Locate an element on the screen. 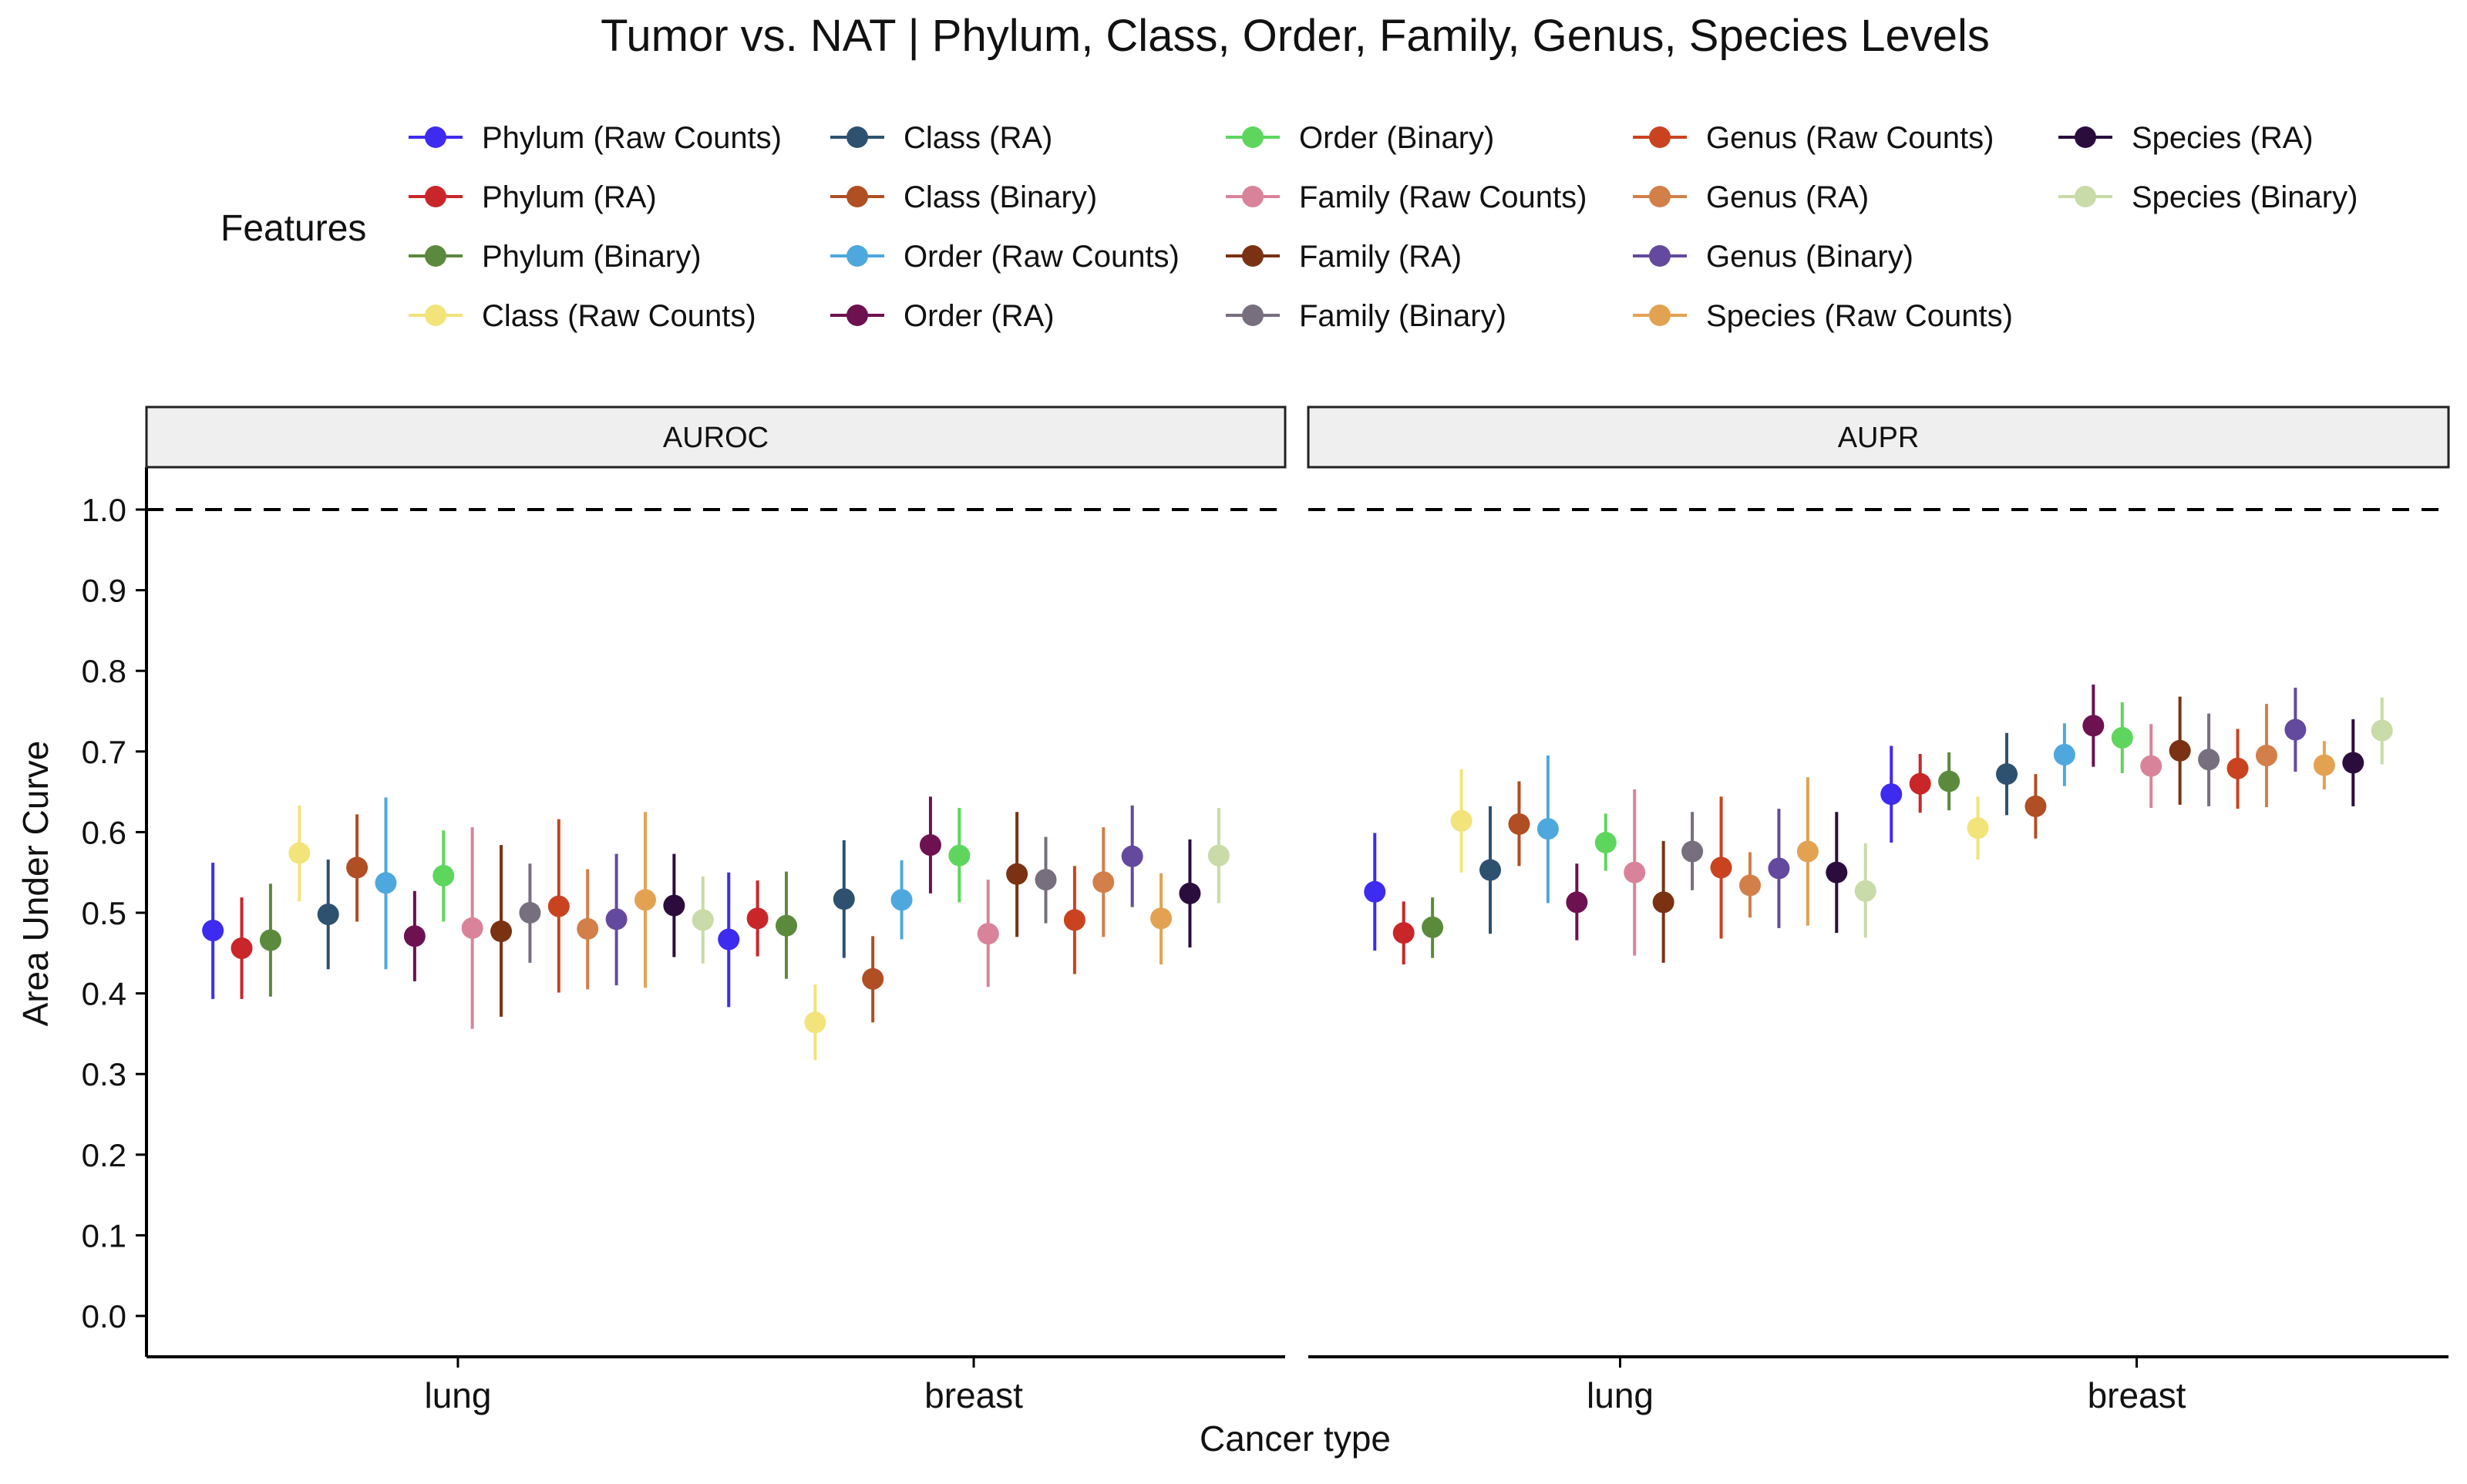 This screenshot has height=1484, width=2467. y-tick-label: 0.7 is located at coordinates (104, 752).